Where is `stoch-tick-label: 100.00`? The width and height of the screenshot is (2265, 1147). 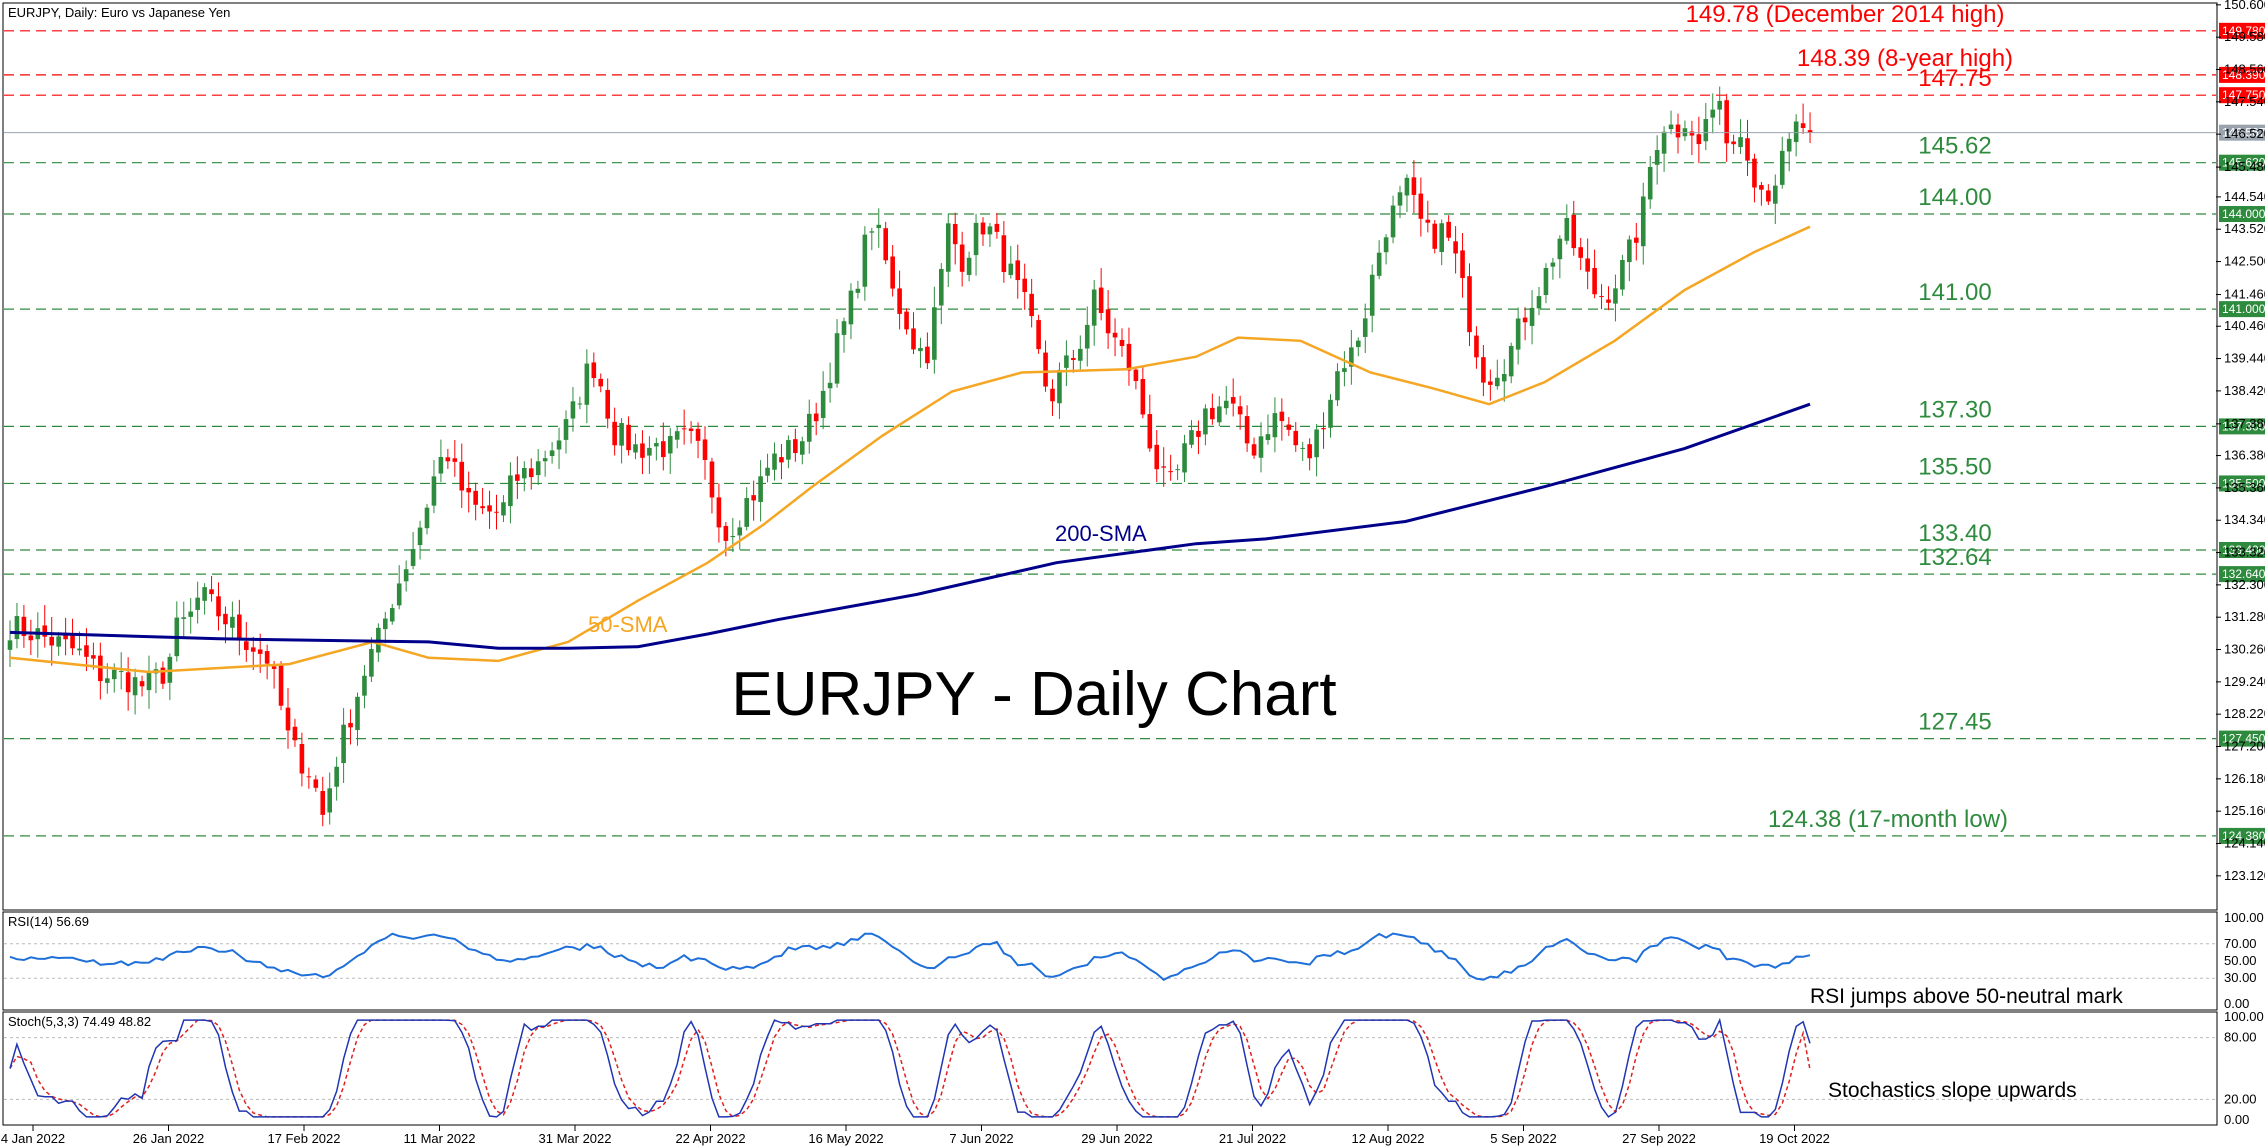 stoch-tick-label: 100.00 is located at coordinates (2244, 1016).